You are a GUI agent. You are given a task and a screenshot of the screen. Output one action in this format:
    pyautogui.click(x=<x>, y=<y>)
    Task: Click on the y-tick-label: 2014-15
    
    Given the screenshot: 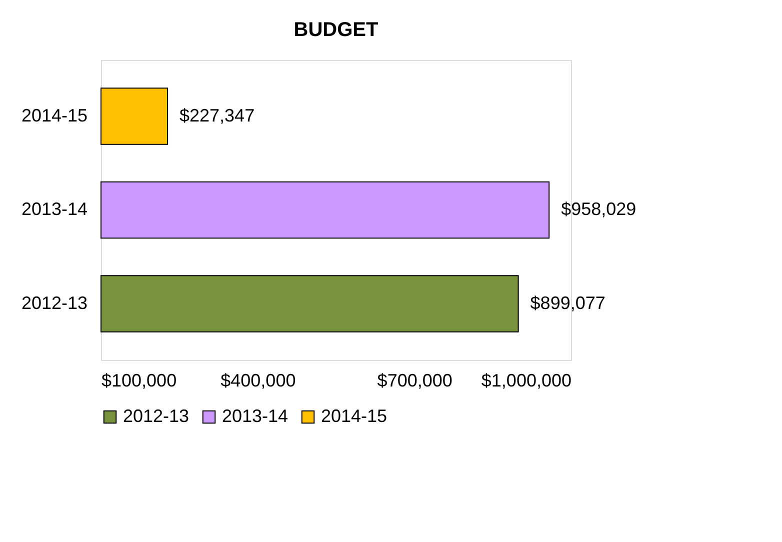 What is the action you would take?
    pyautogui.click(x=54, y=115)
    